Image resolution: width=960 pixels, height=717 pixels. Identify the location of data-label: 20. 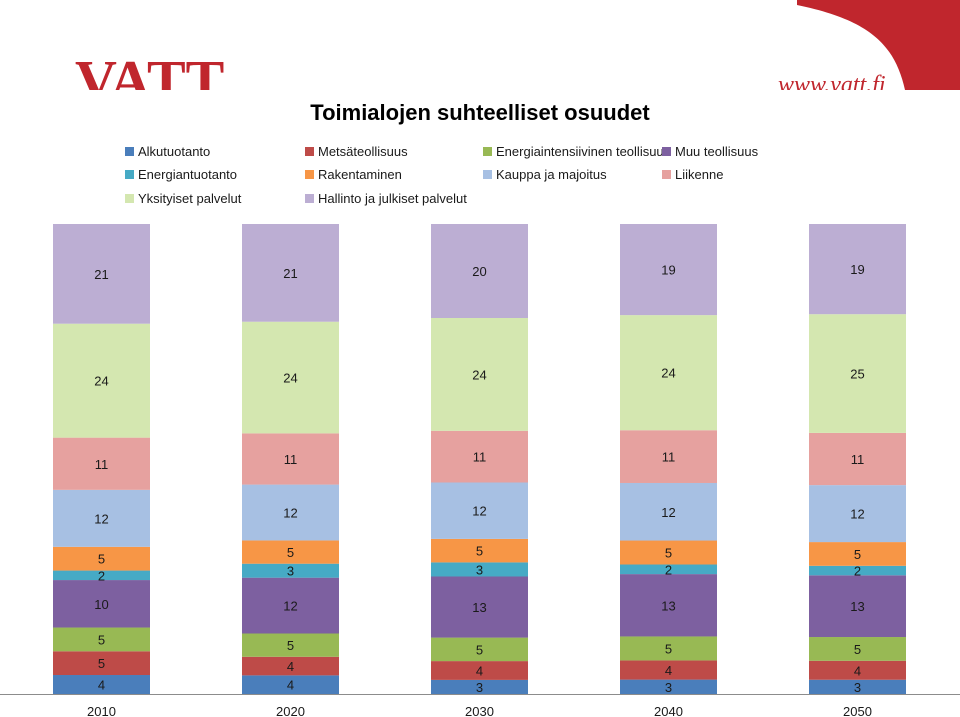
(479, 271).